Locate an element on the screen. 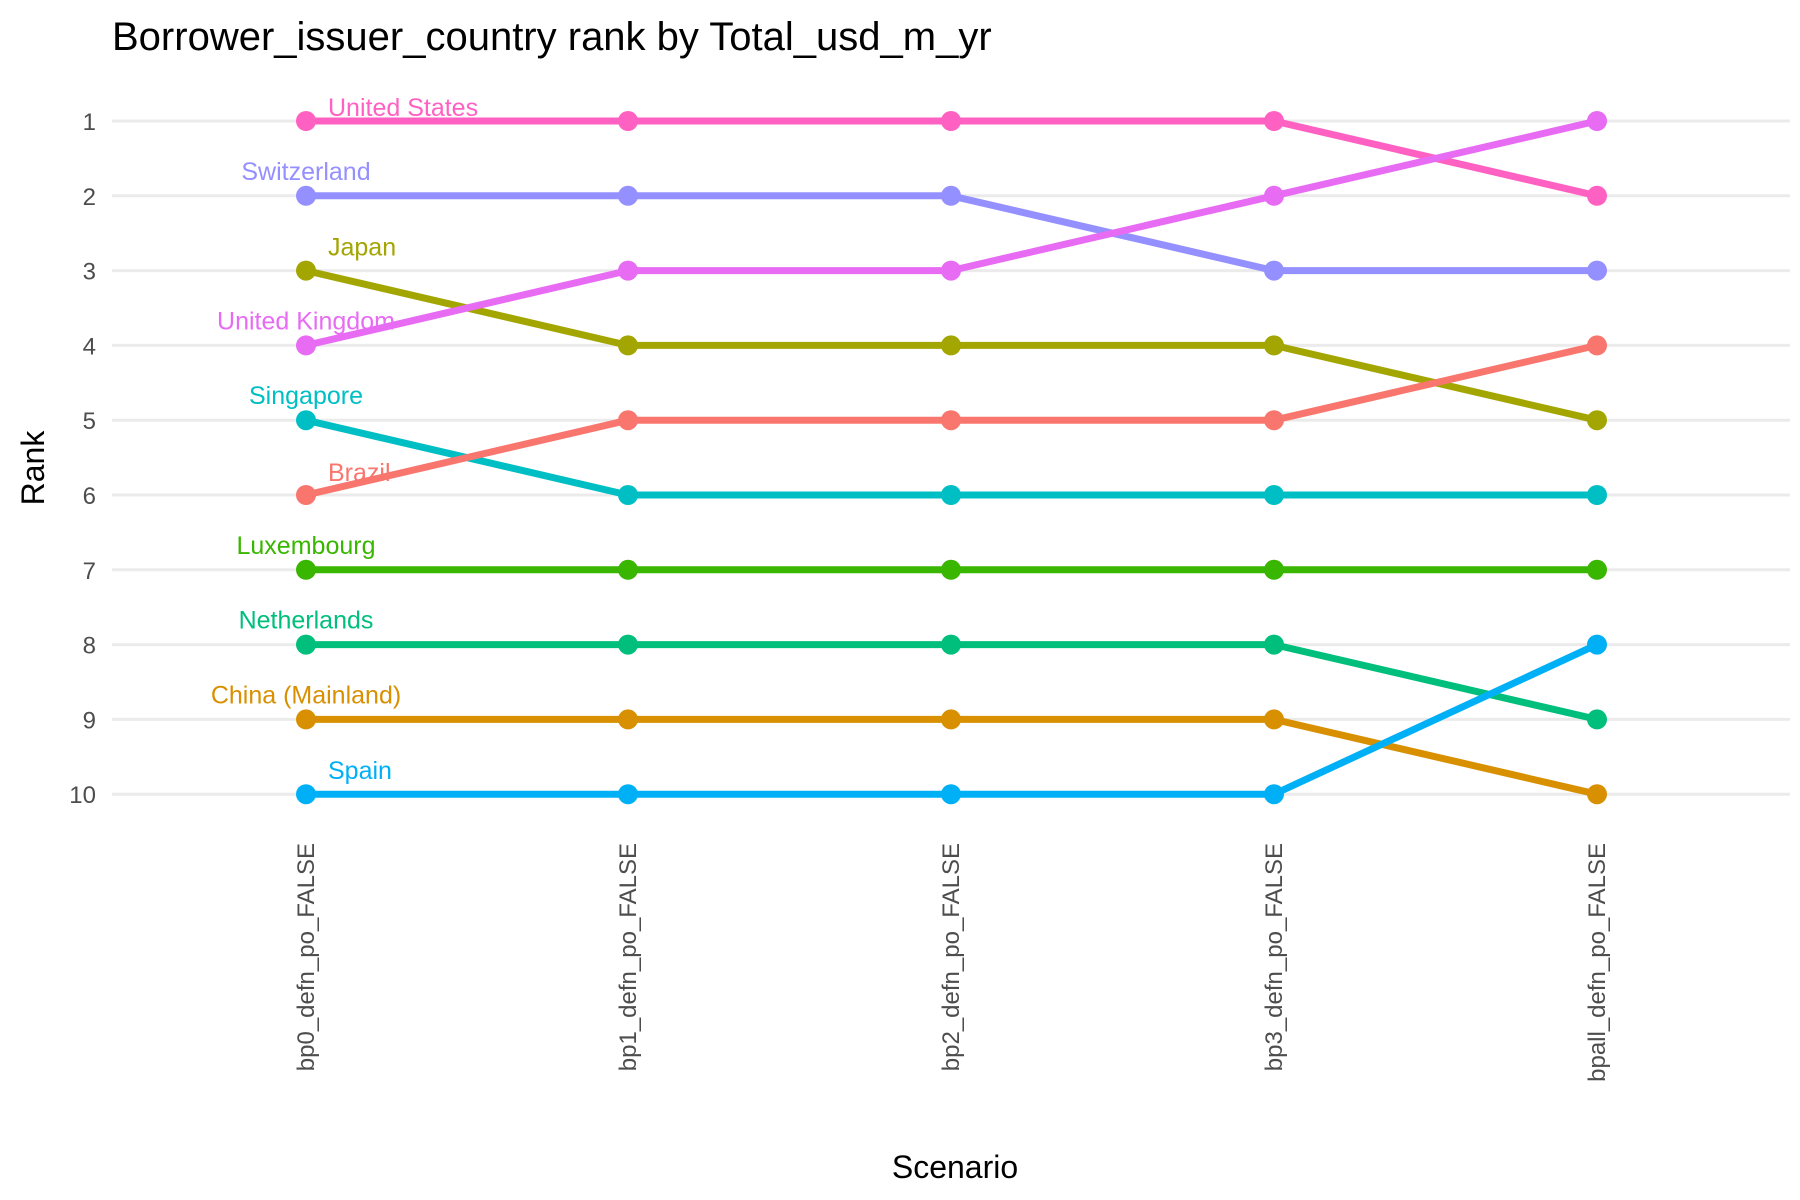  x-tick-label-1: bp1_defn_po_FALSE is located at coordinates (628, 957).